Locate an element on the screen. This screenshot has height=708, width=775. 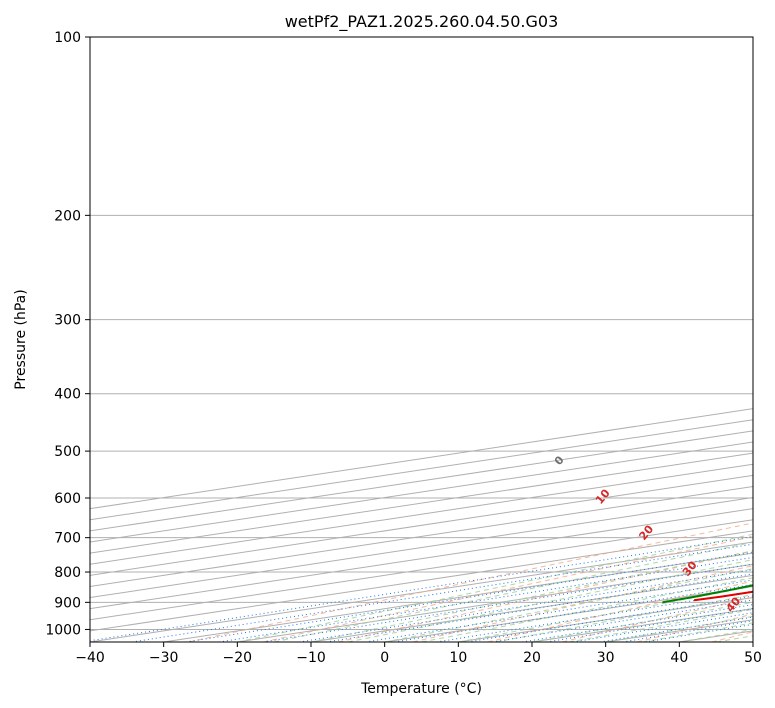
y-tick-label: 100 is located at coordinates (67, 38).